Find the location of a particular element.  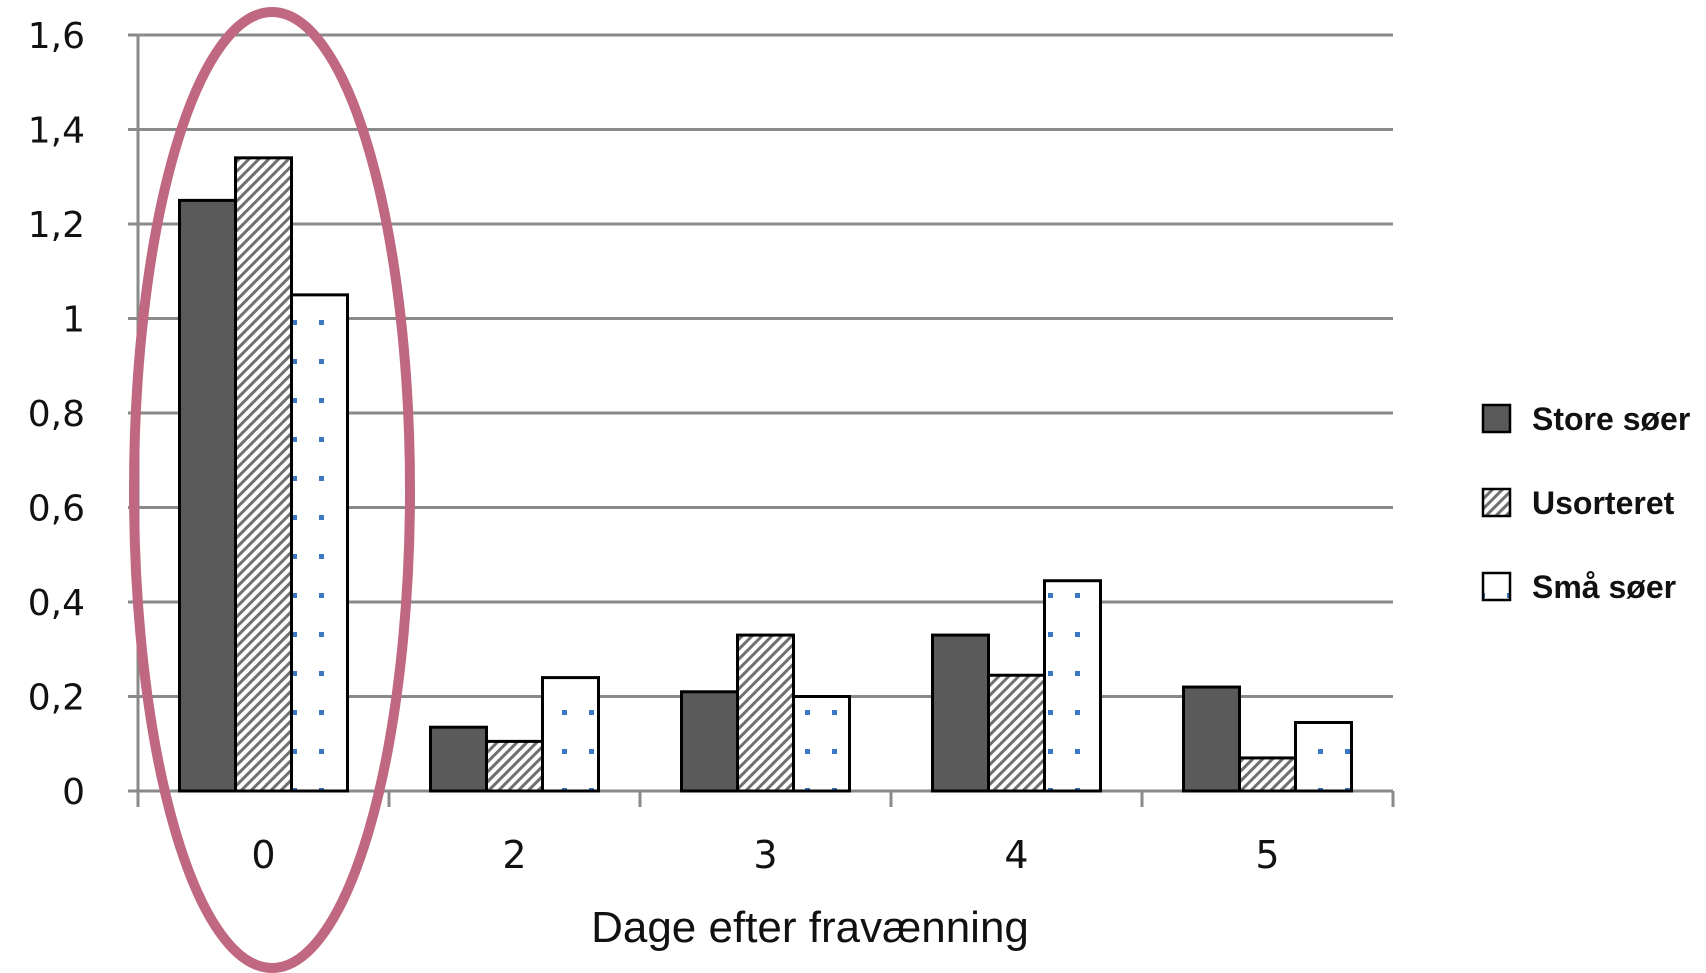

x-tick-labels: 0 2 3 4 5 is located at coordinates (765, 855).